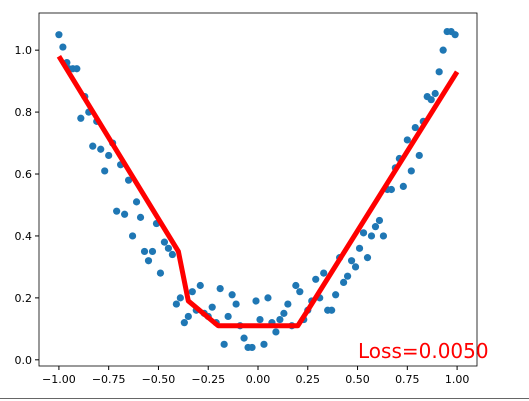 This screenshot has height=401, width=529. What do you see at coordinates (208, 379) in the screenshot?
I see `x-tick-label: −0.25` at bounding box center [208, 379].